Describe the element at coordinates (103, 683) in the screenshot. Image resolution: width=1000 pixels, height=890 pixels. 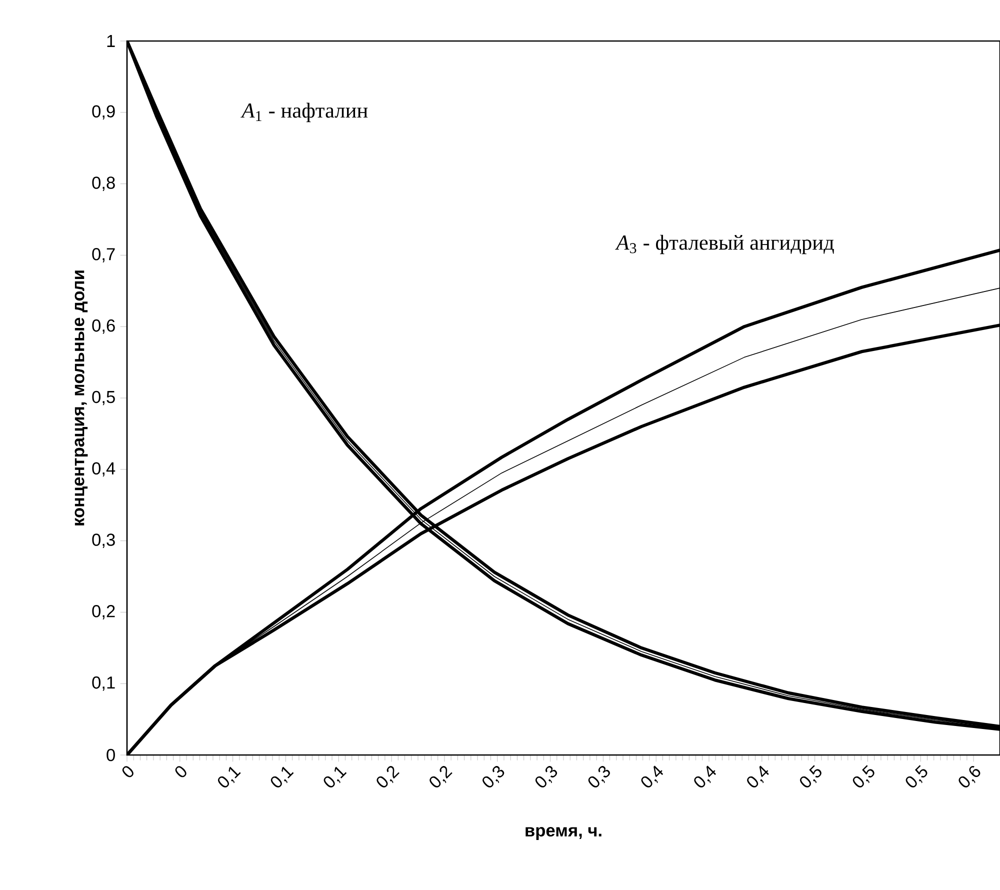
I see `y-tick-label: 0,1` at that location.